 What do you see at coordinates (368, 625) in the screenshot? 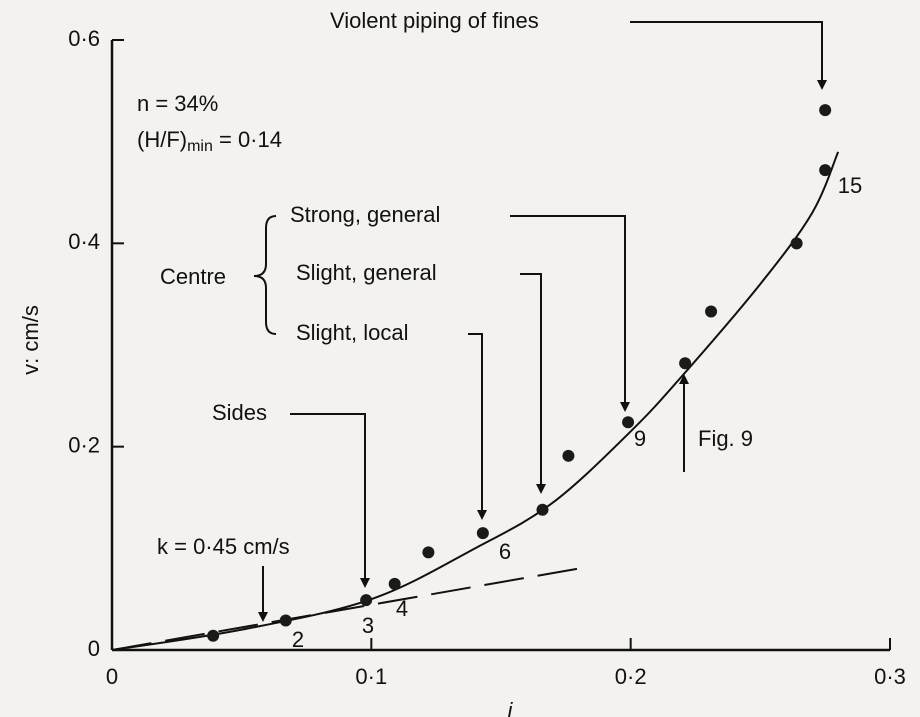
I see `point-label: 3` at bounding box center [368, 625].